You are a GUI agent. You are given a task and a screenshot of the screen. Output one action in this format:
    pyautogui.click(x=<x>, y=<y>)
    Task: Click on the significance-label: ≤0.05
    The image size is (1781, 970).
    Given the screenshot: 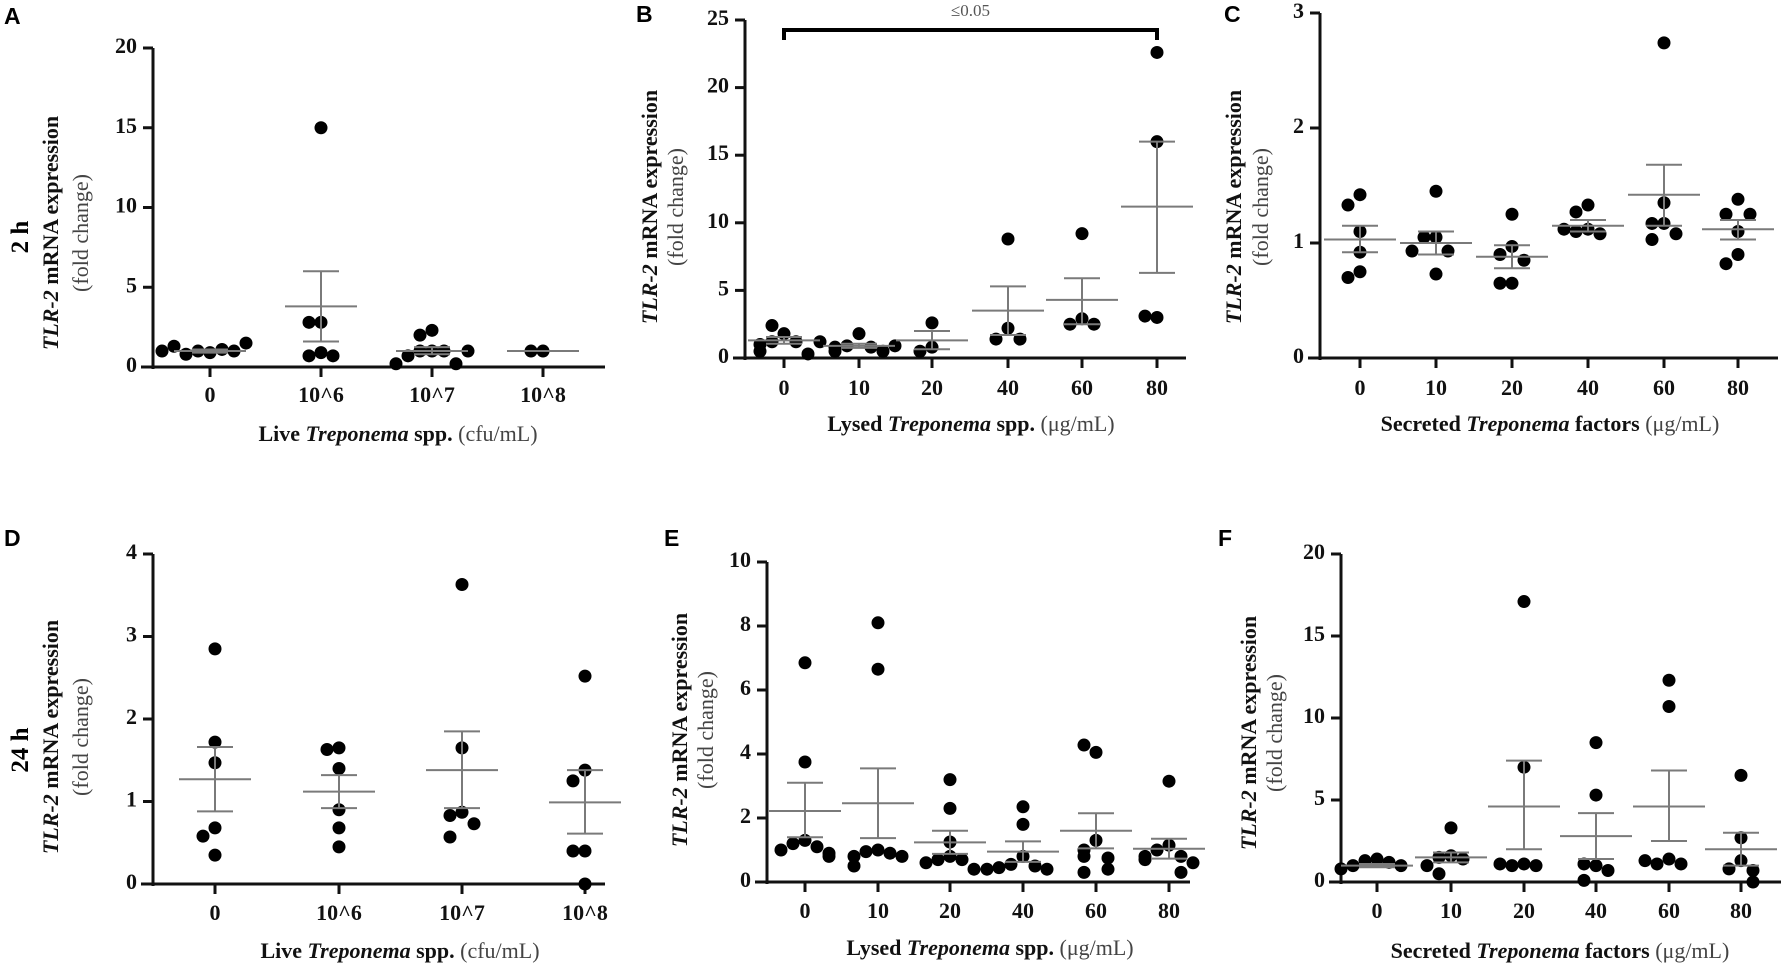 What is the action you would take?
    pyautogui.click(x=970, y=10)
    